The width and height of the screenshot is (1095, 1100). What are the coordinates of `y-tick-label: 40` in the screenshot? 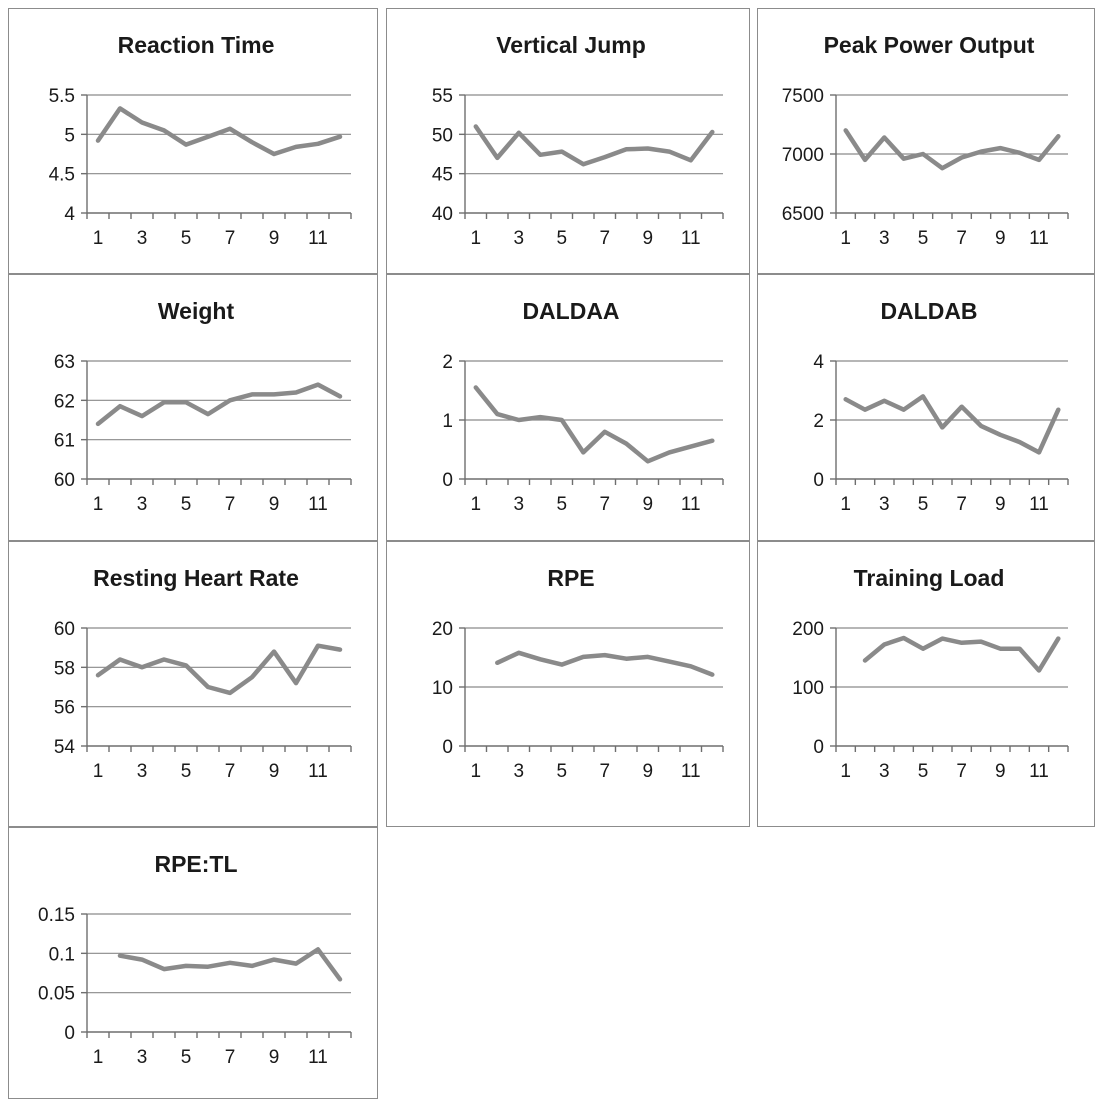 It's located at (442, 214).